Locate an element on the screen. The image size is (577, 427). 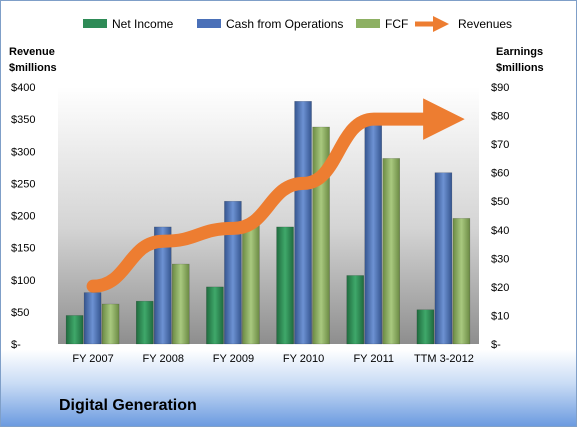
left-tick-1: $50 is located at coordinates (20, 313).